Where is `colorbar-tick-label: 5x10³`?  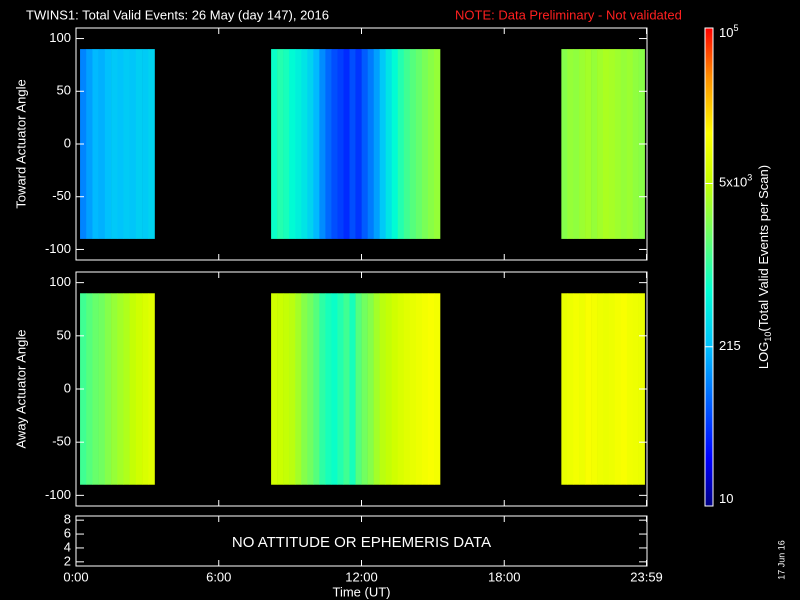 colorbar-tick-label: 5x10³ is located at coordinates (735, 181).